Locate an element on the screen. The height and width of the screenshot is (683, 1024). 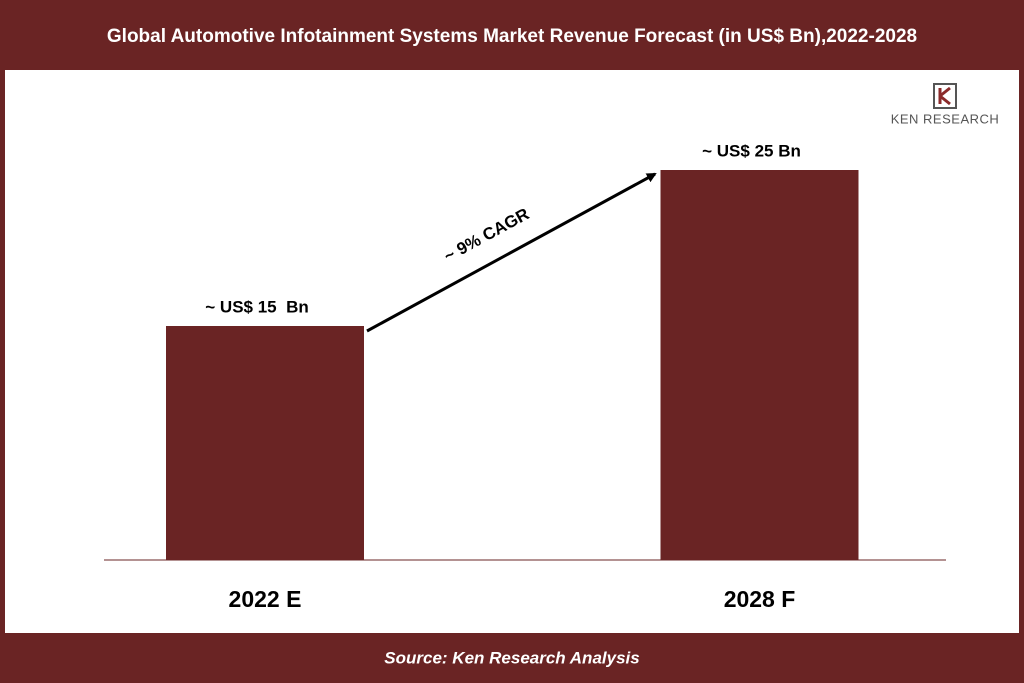
cagr-arrow is located at coordinates (511, 252).